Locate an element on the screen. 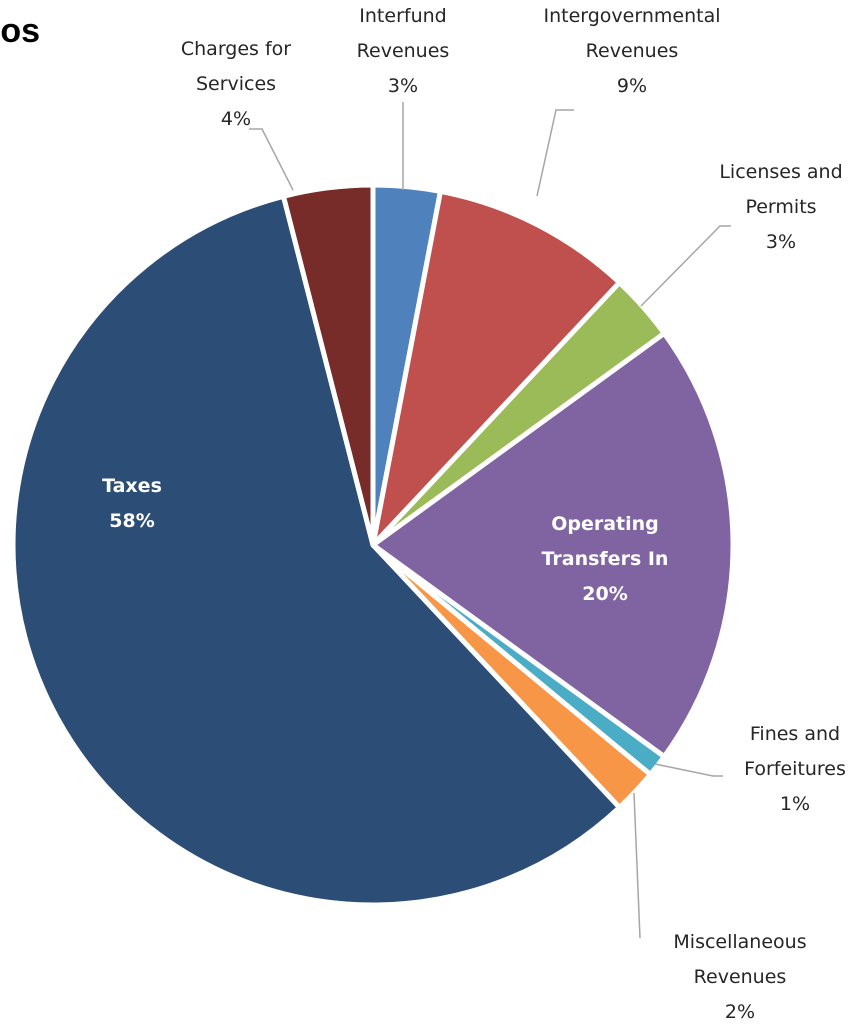 The width and height of the screenshot is (861, 1028). slice-percent: 58% is located at coordinates (131, 521).